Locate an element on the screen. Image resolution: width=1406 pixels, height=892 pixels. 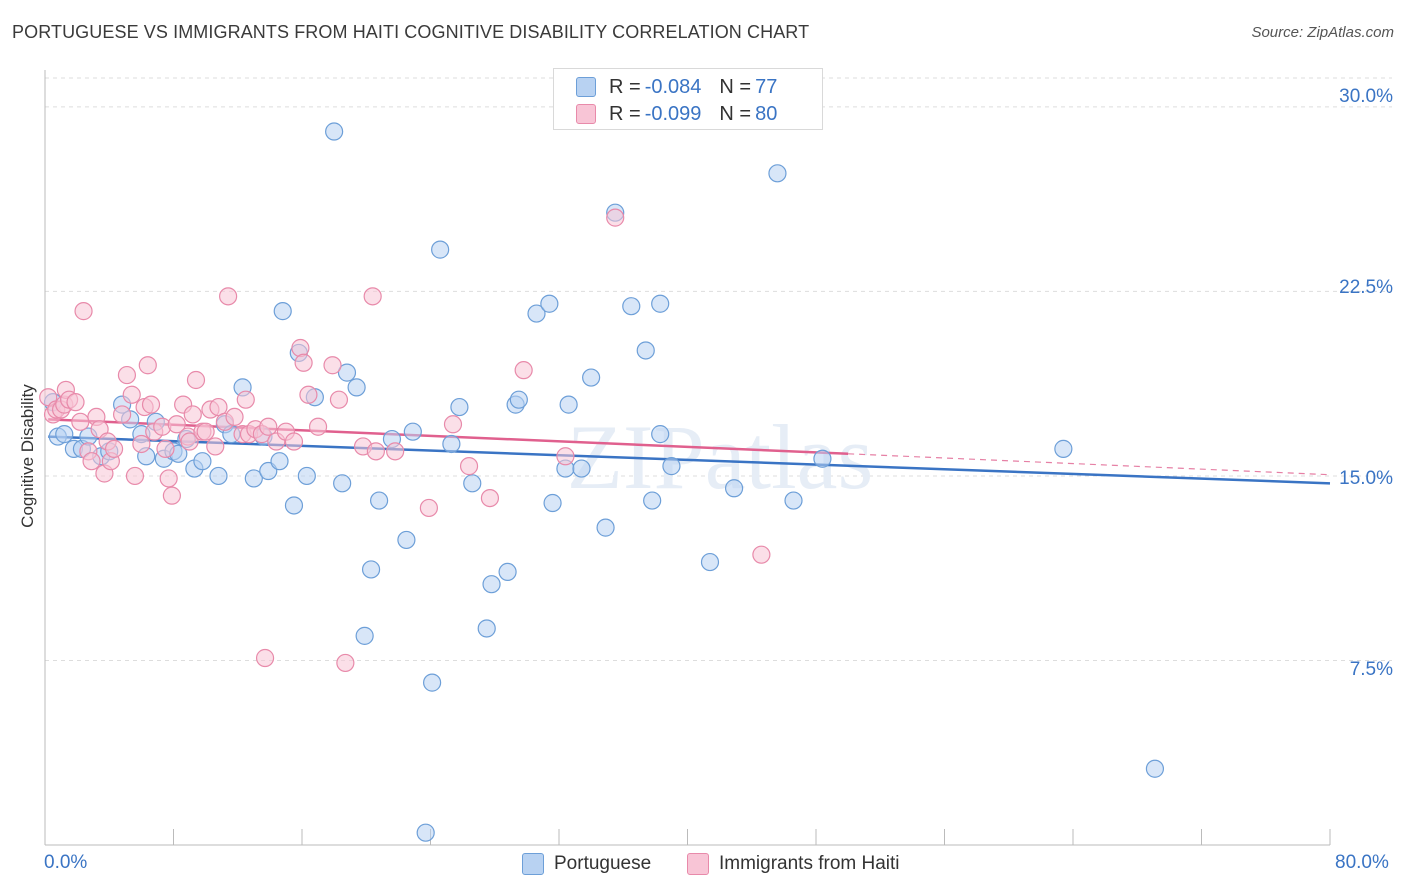
haiti-legend-swatch is located at coordinates (698, 864).